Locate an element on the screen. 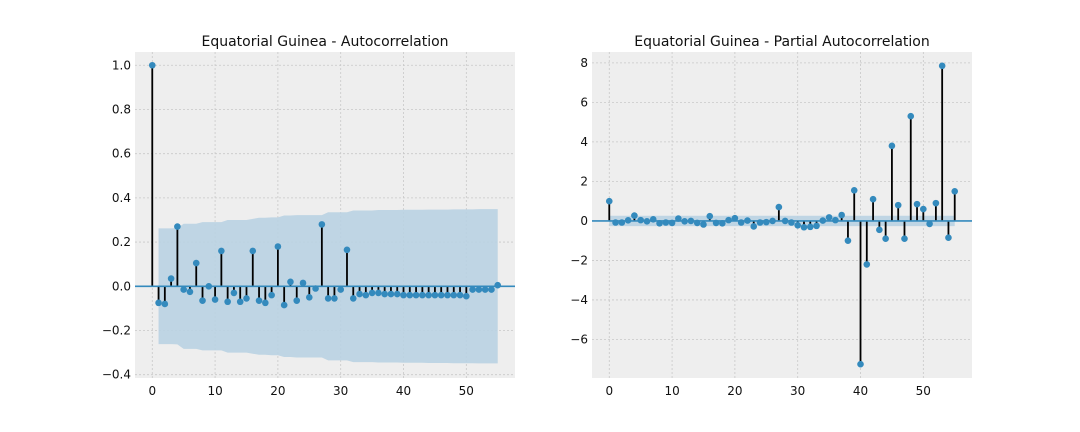  x-tick-label: 0 is located at coordinates (152, 391).